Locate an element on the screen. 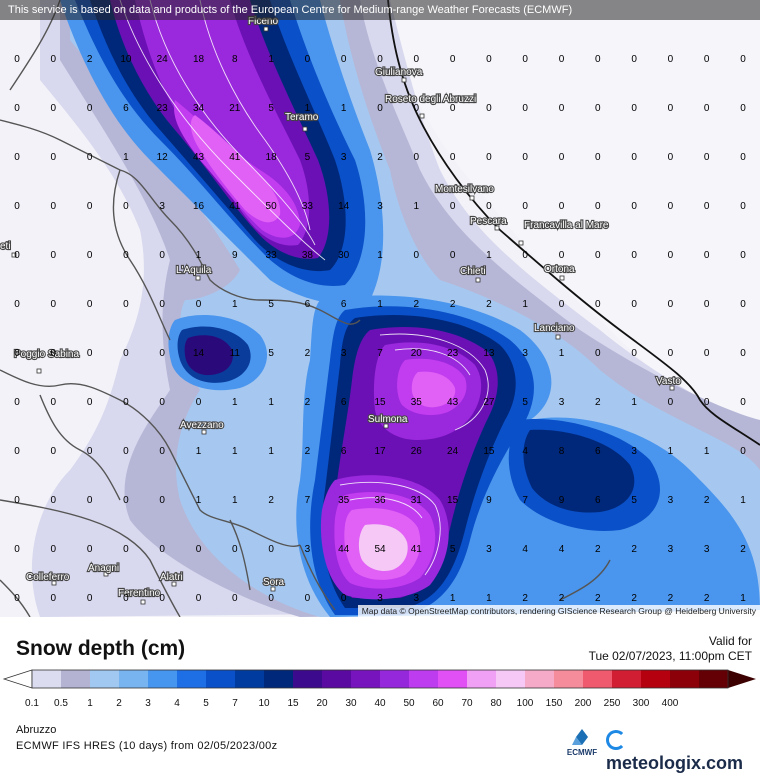 The width and height of the screenshot is (760, 774). legend-title: Snow depth (cm) is located at coordinates (101, 648).